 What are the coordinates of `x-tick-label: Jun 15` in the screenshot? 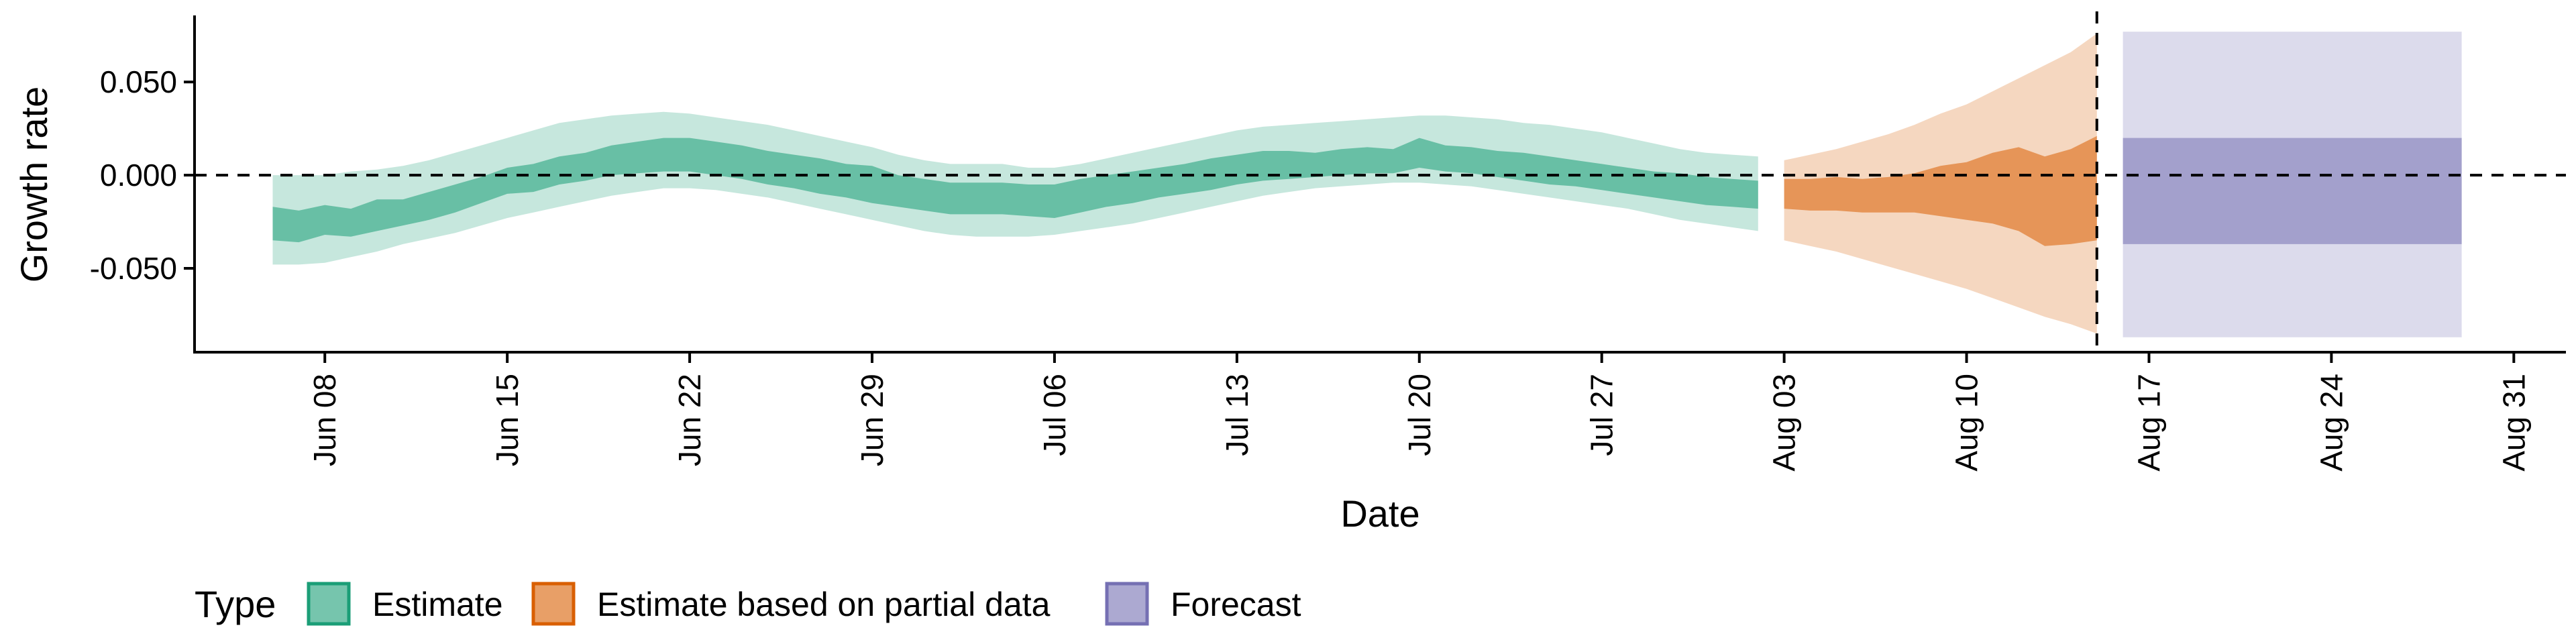 It's located at (507, 420).